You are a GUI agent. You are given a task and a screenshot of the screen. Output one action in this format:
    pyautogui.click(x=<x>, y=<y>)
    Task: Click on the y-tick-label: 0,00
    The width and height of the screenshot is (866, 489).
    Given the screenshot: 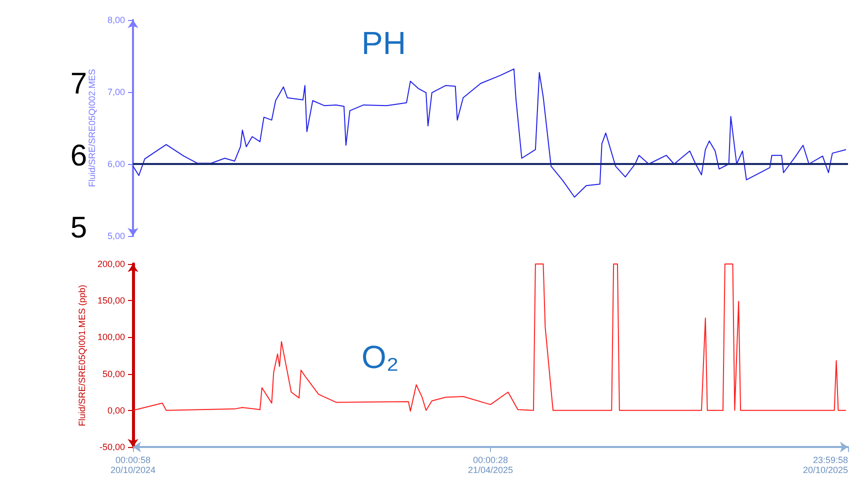 What is the action you would take?
    pyautogui.click(x=116, y=410)
    